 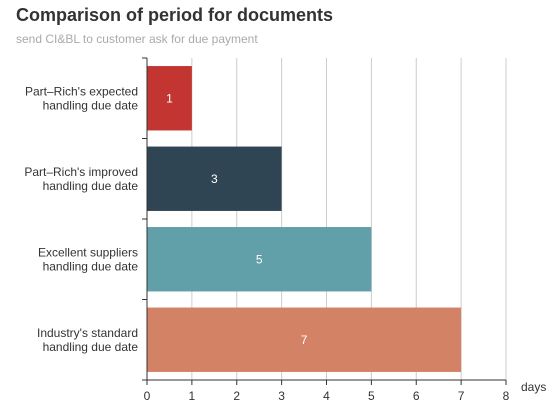 What do you see at coordinates (192, 396) in the screenshot?
I see `x-tick-label: 1` at bounding box center [192, 396].